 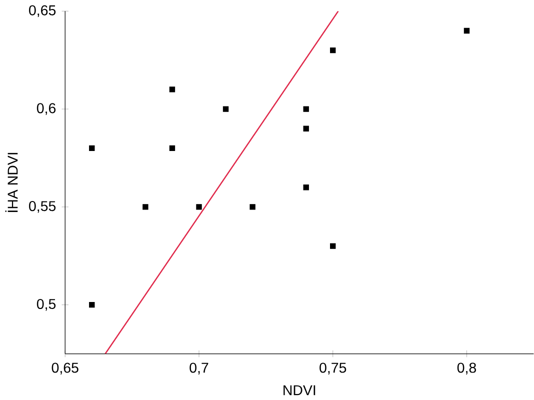 What do you see at coordinates (466, 368) in the screenshot?
I see `x-tick-label: 0,8` at bounding box center [466, 368].